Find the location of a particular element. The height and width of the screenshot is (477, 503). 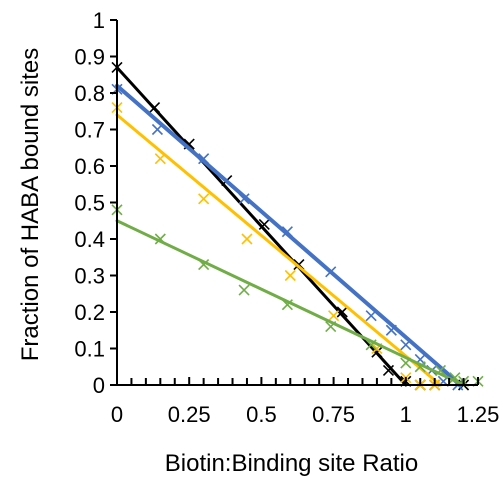

y-tick-label: 1 is located at coordinates (99, 20).